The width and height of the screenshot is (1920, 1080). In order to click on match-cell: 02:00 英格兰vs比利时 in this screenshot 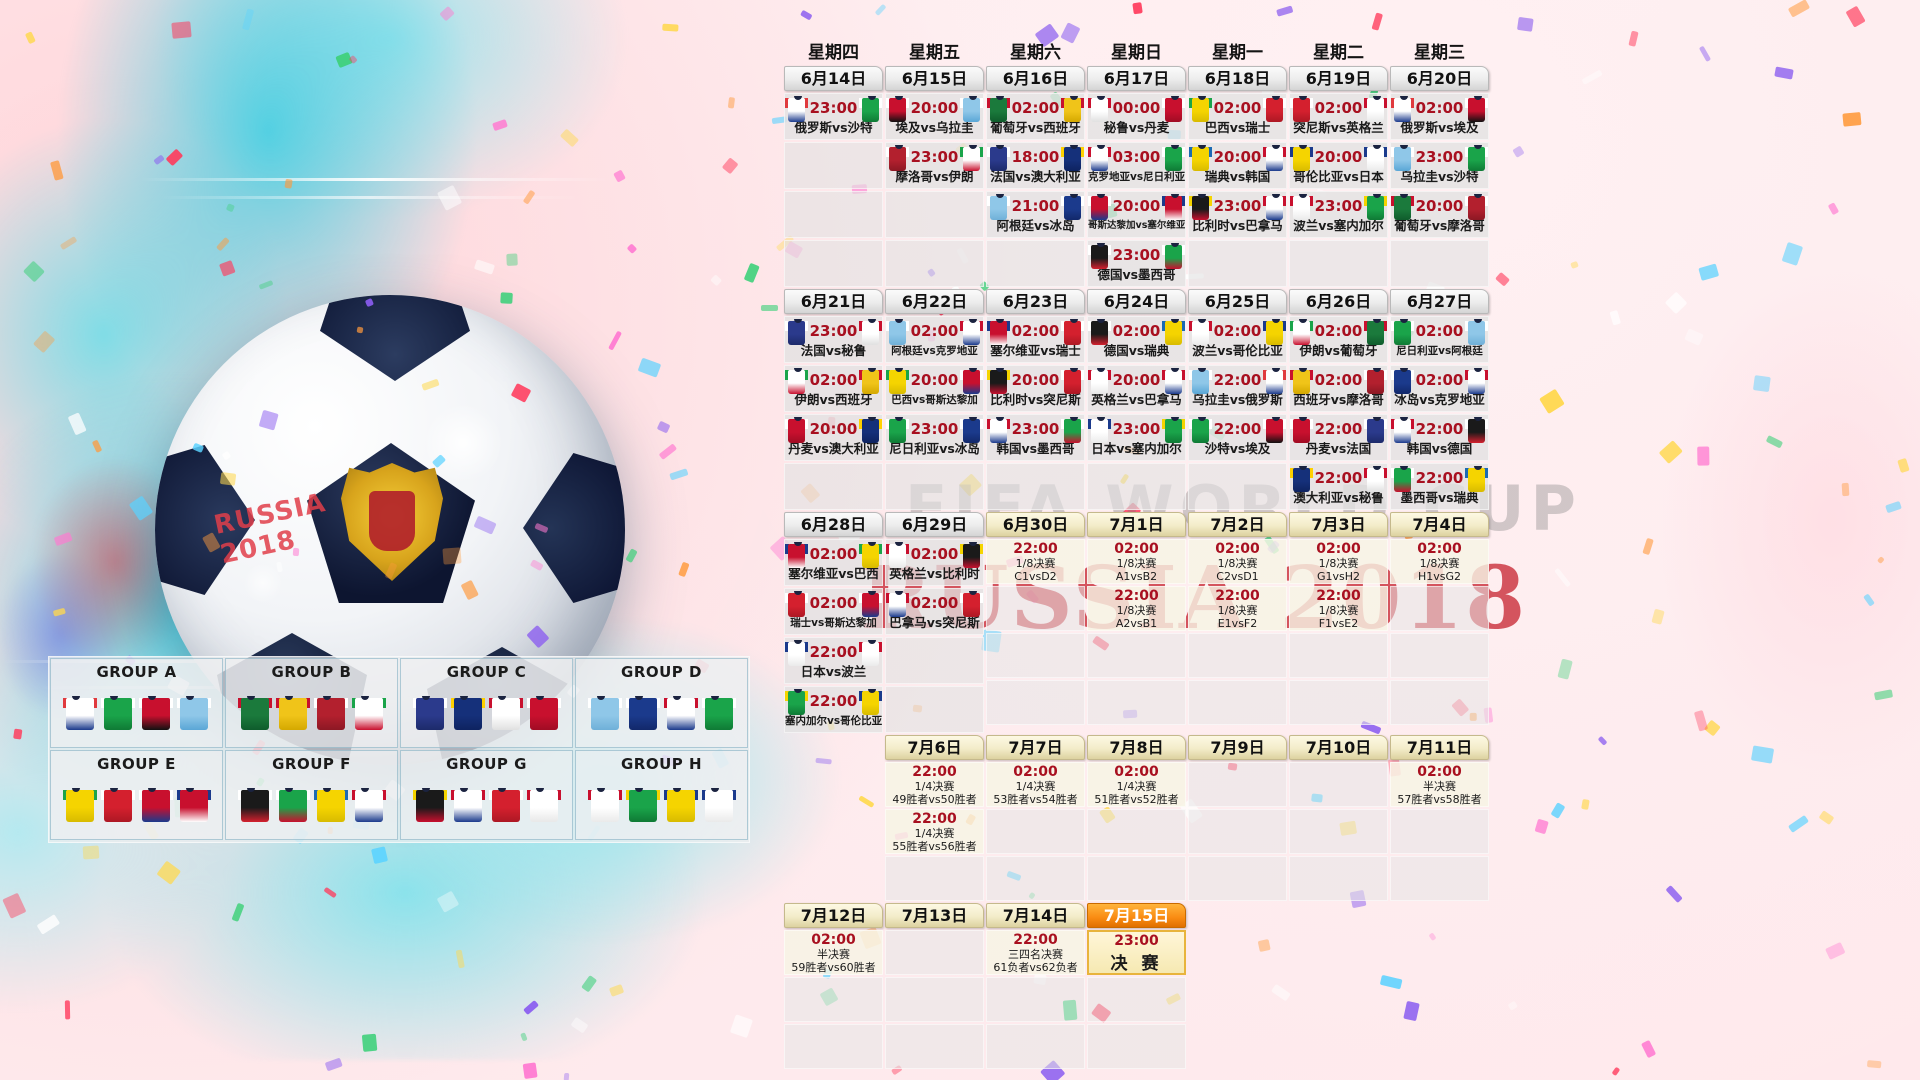, I will do `click(934, 562)`.